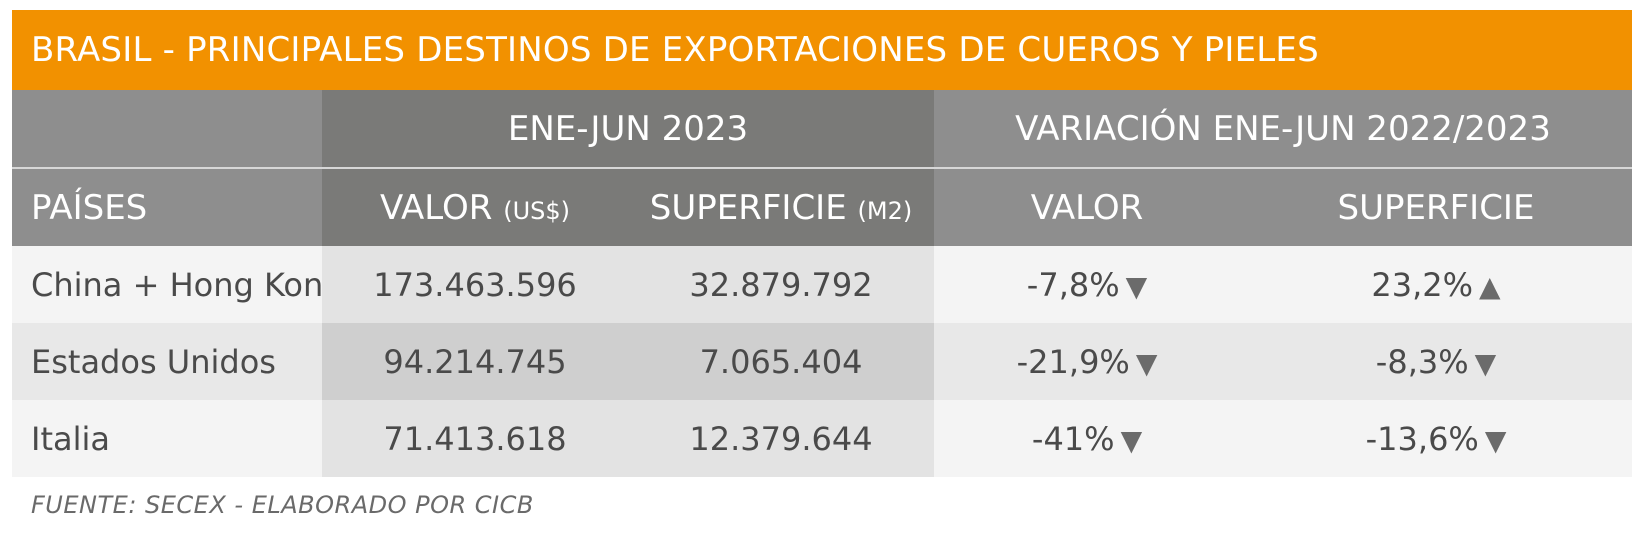  I want to click on header-superficie-label: SUPERFICIE, so click(748, 207).